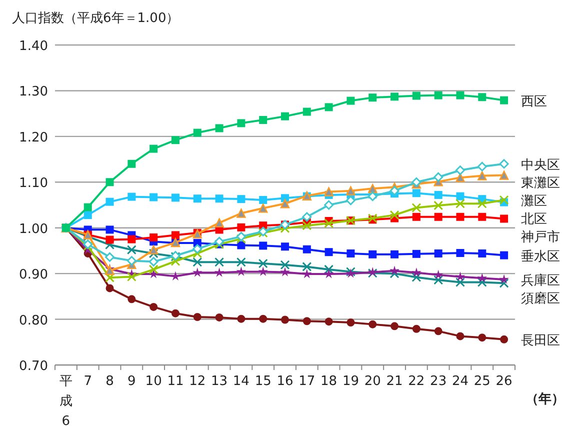 The image size is (571, 426). Describe the element at coordinates (175, 381) in the screenshot. I see `x-tick-label: 11` at that location.